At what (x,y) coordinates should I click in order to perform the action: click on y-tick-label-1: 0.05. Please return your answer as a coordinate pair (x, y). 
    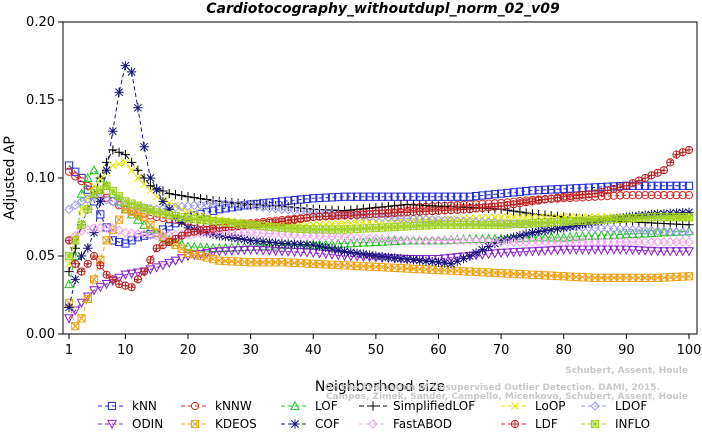
    Looking at the image, I should click on (40, 256).